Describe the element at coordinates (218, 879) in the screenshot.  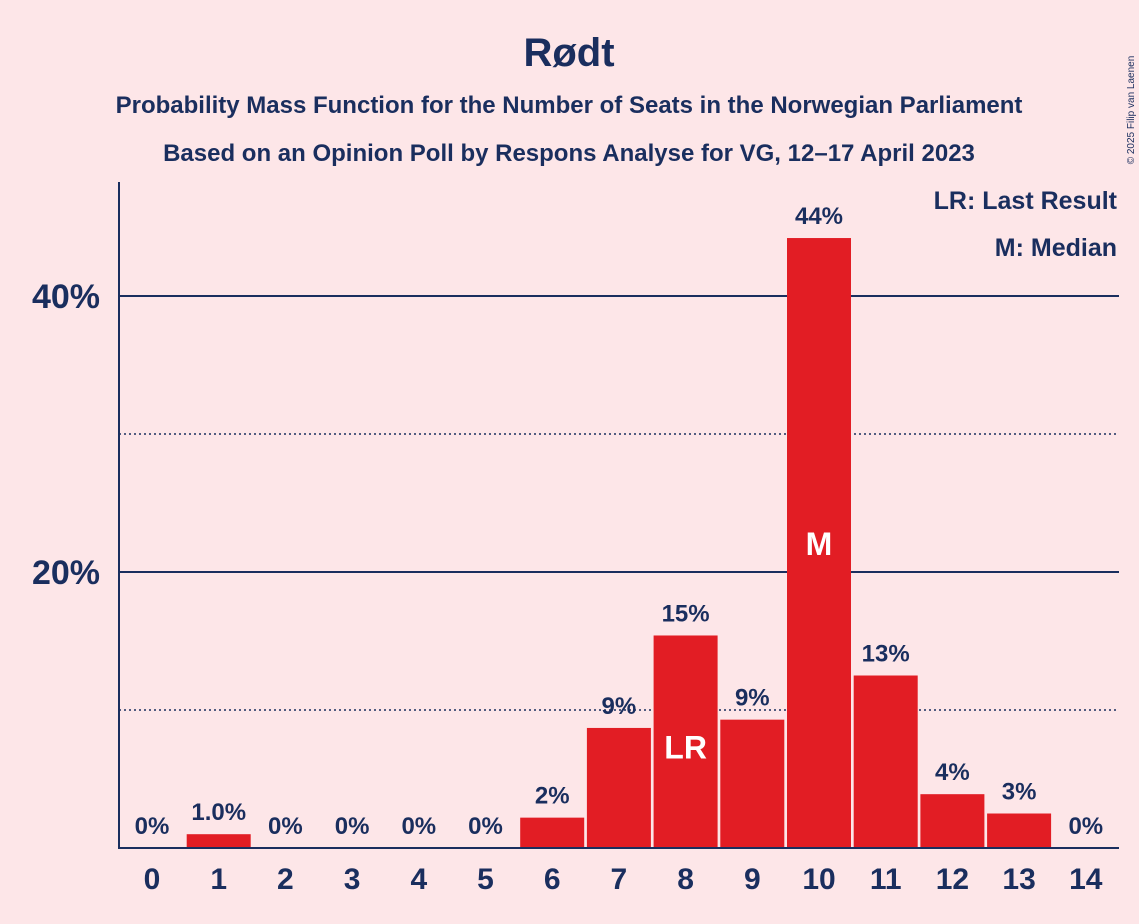
I see `x-tick-label: 1` at that location.